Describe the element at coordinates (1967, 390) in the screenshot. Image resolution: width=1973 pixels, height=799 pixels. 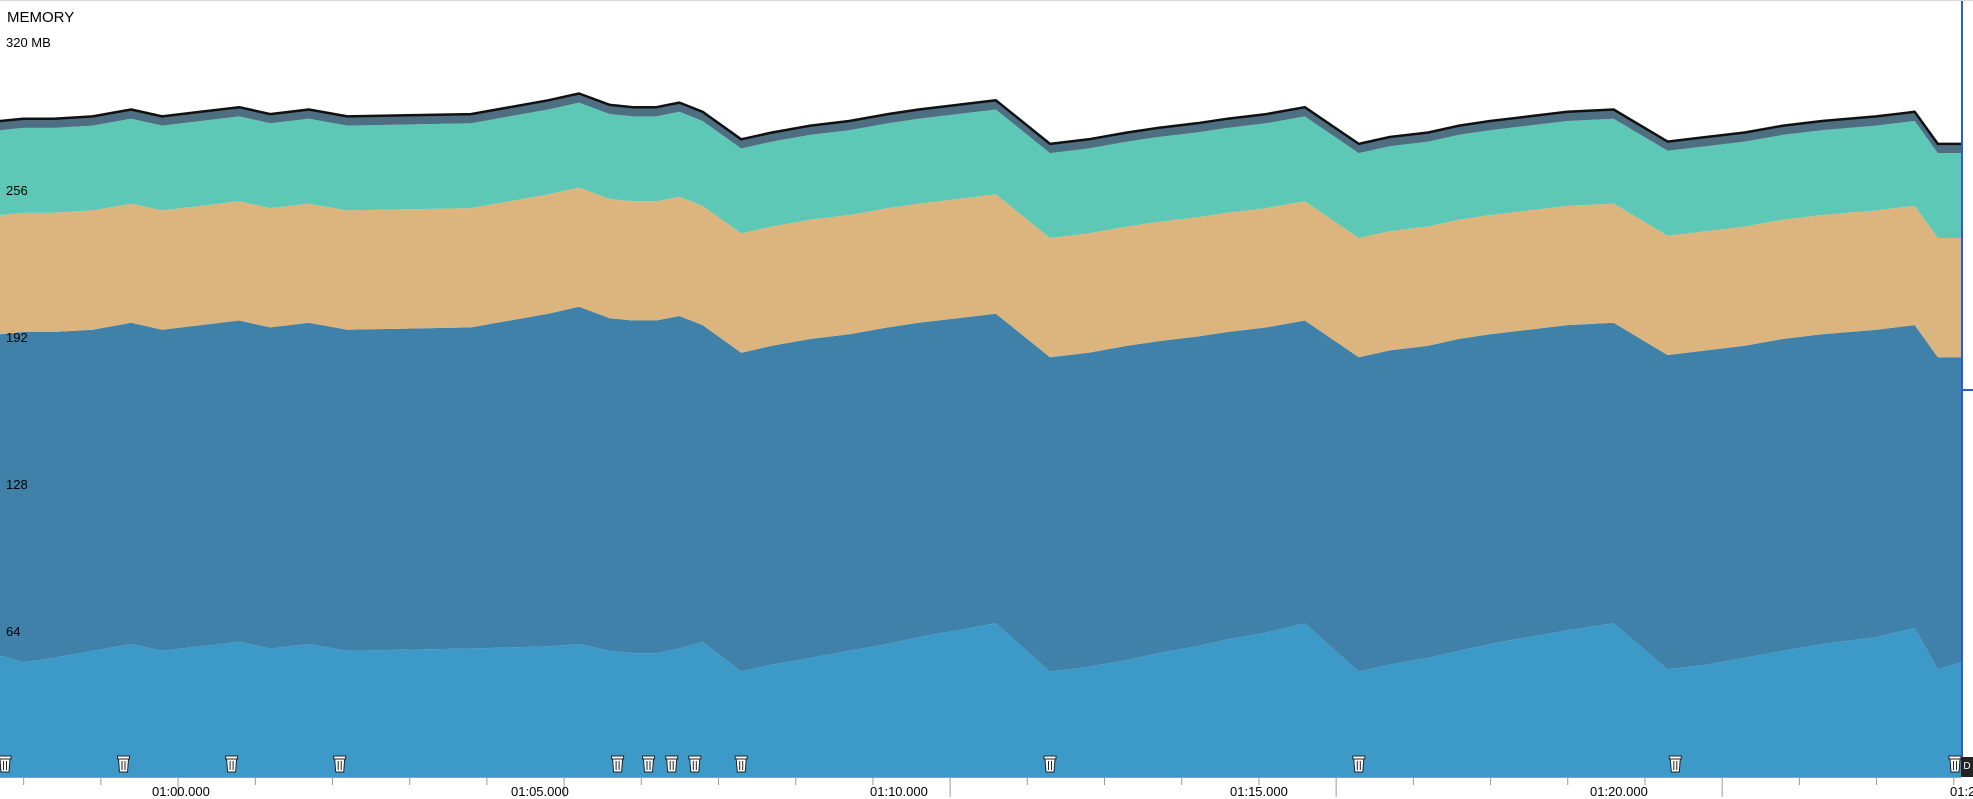
I see `selection-range-tick` at that location.